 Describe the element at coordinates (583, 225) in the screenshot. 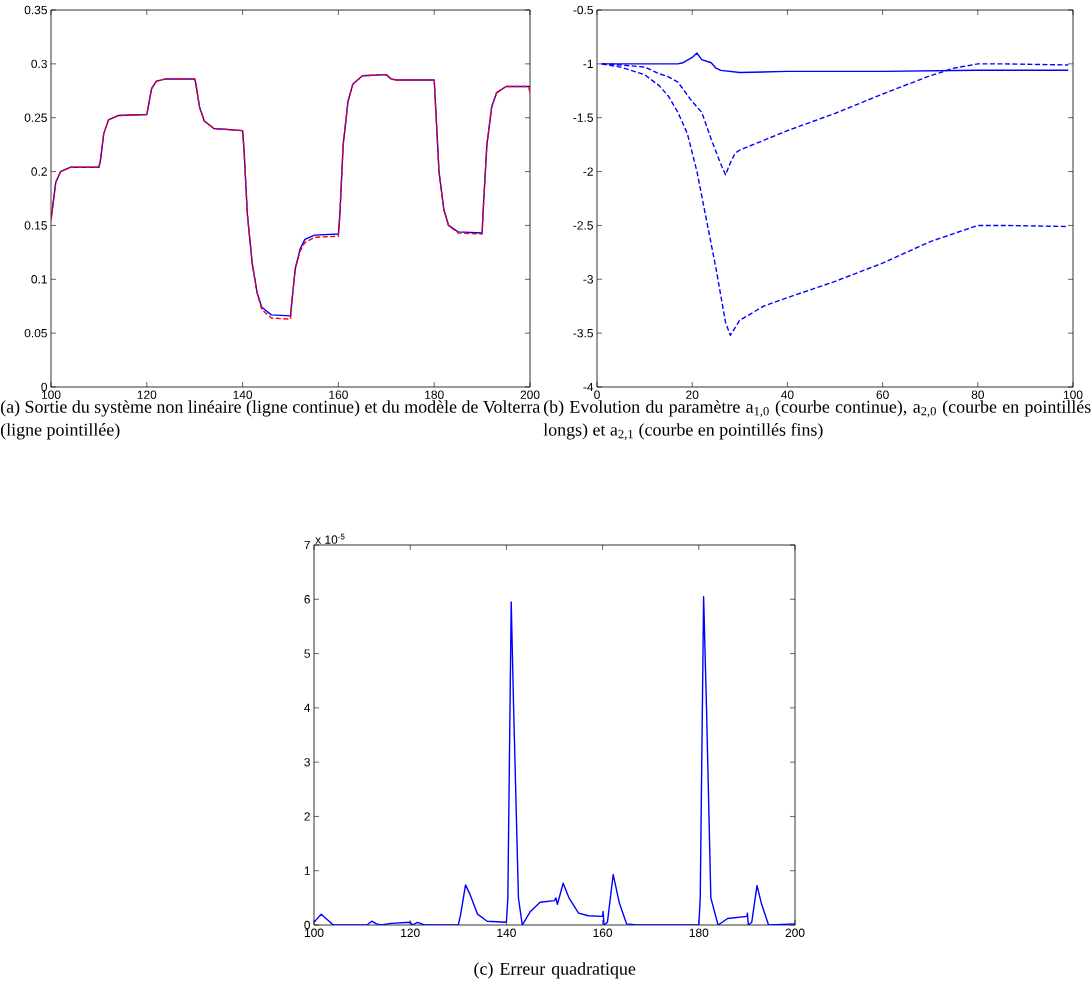

I see `y-tick-label: -2.5` at that location.